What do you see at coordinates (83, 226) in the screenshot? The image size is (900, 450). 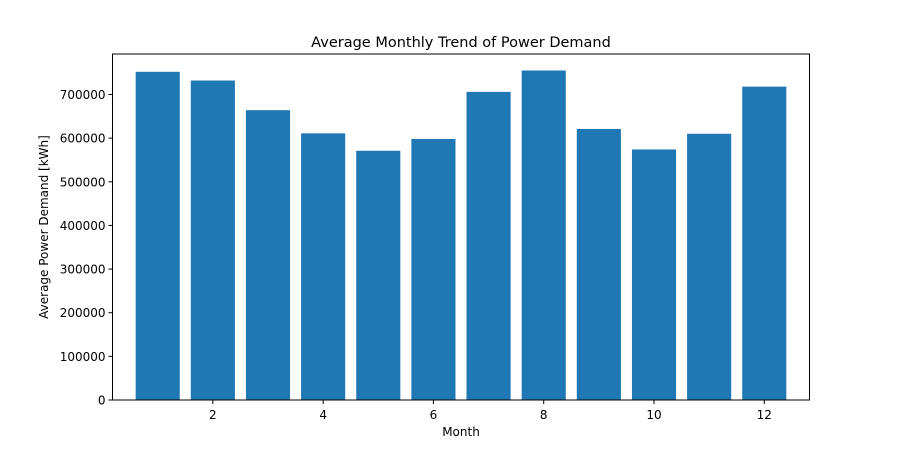 I see `y-tick-label: 400000` at bounding box center [83, 226].